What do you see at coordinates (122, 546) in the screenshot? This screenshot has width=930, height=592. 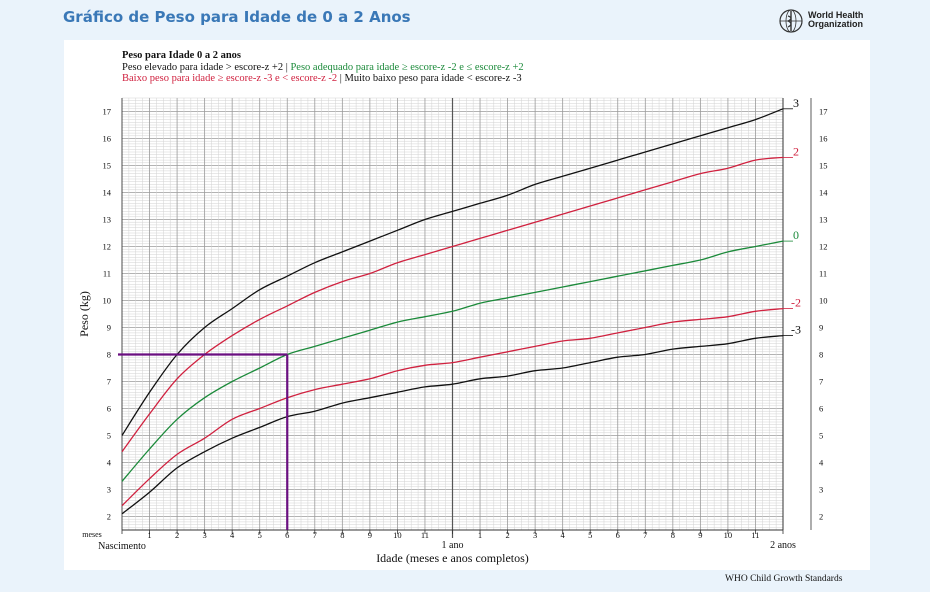 I see `x-landmark-label: Nascimento` at bounding box center [122, 546].